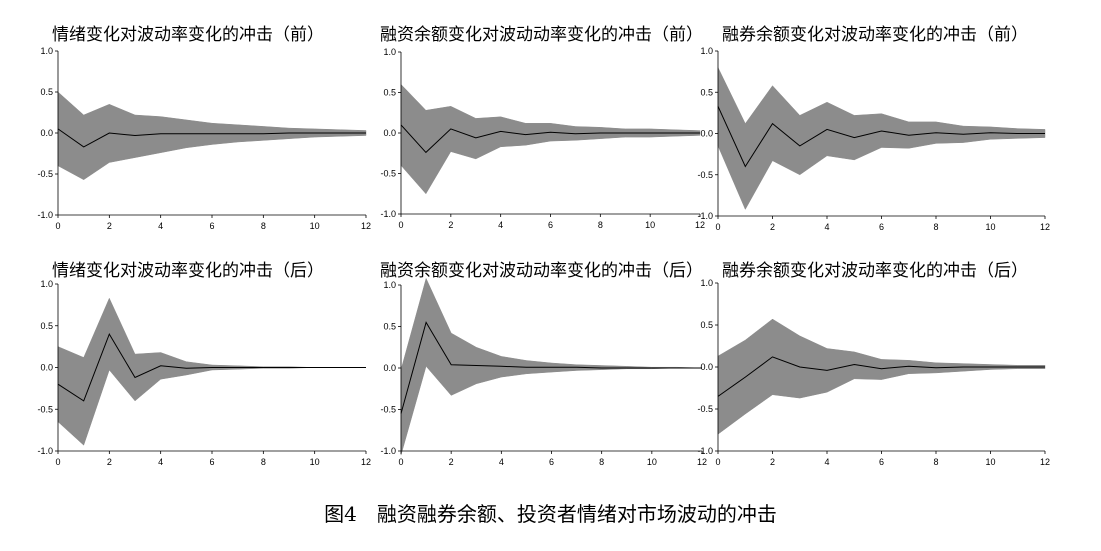  I want to click on panel-title: 融资余额变化对波动动率变化的冲击（前）, so click(541, 35).